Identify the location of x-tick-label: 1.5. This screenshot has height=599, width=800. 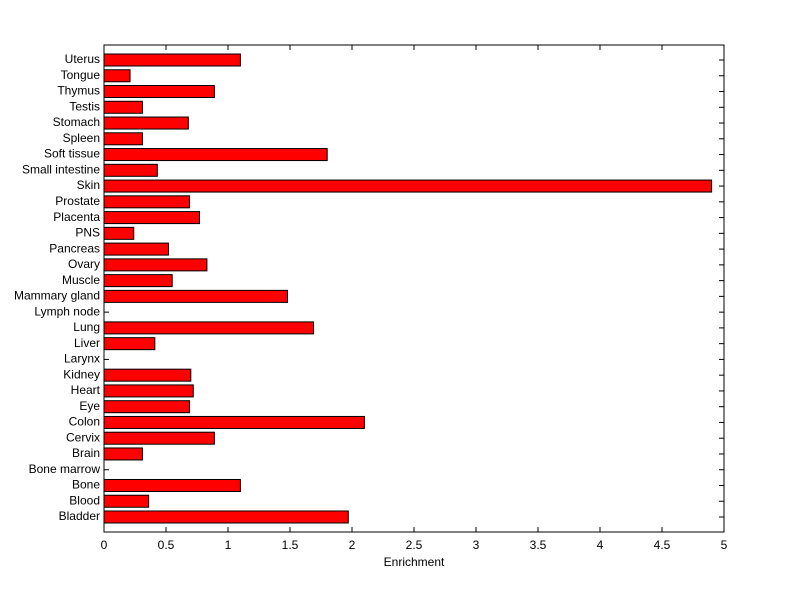
(290, 545).